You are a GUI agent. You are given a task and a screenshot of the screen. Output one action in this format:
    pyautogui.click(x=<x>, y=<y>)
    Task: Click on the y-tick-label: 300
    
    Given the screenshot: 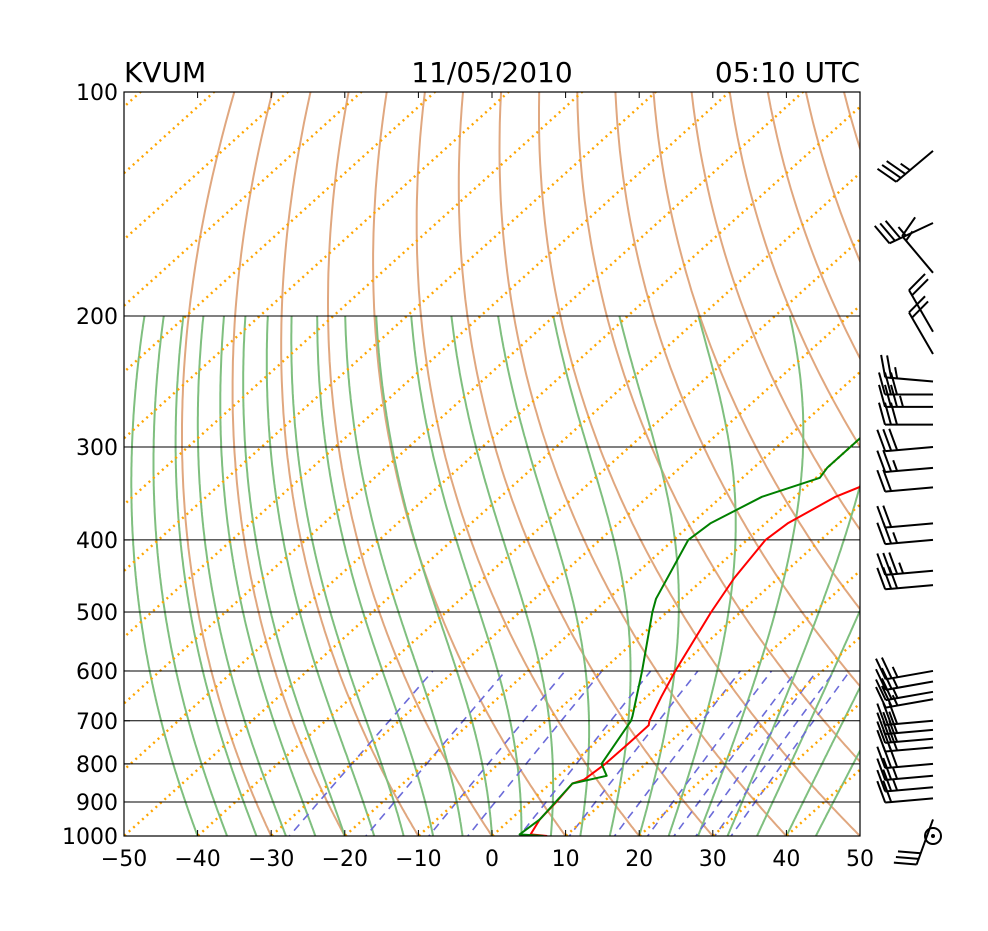 What is the action you would take?
    pyautogui.click(x=97, y=448)
    